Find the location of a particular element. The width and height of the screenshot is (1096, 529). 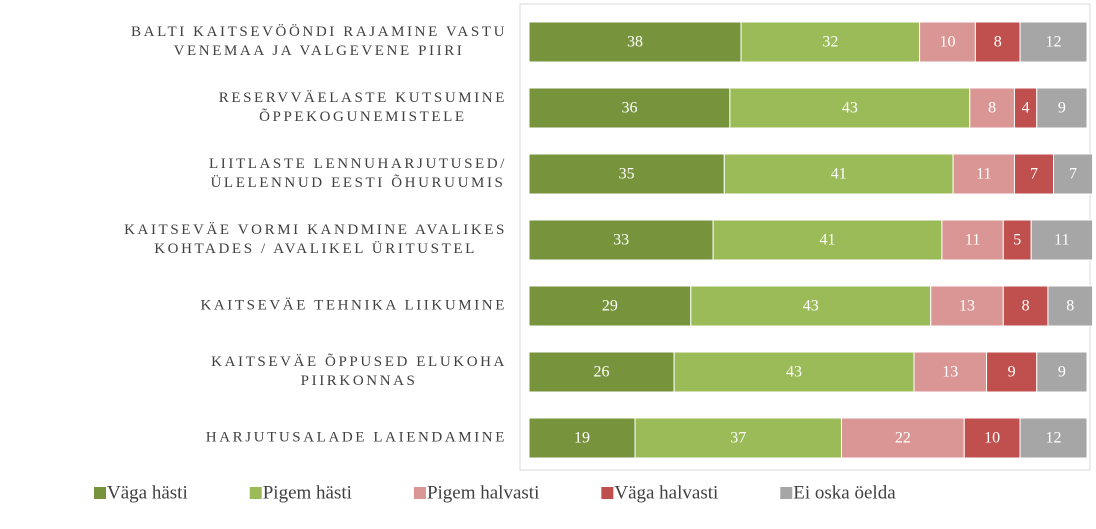

value-label: 26 is located at coordinates (602, 372).